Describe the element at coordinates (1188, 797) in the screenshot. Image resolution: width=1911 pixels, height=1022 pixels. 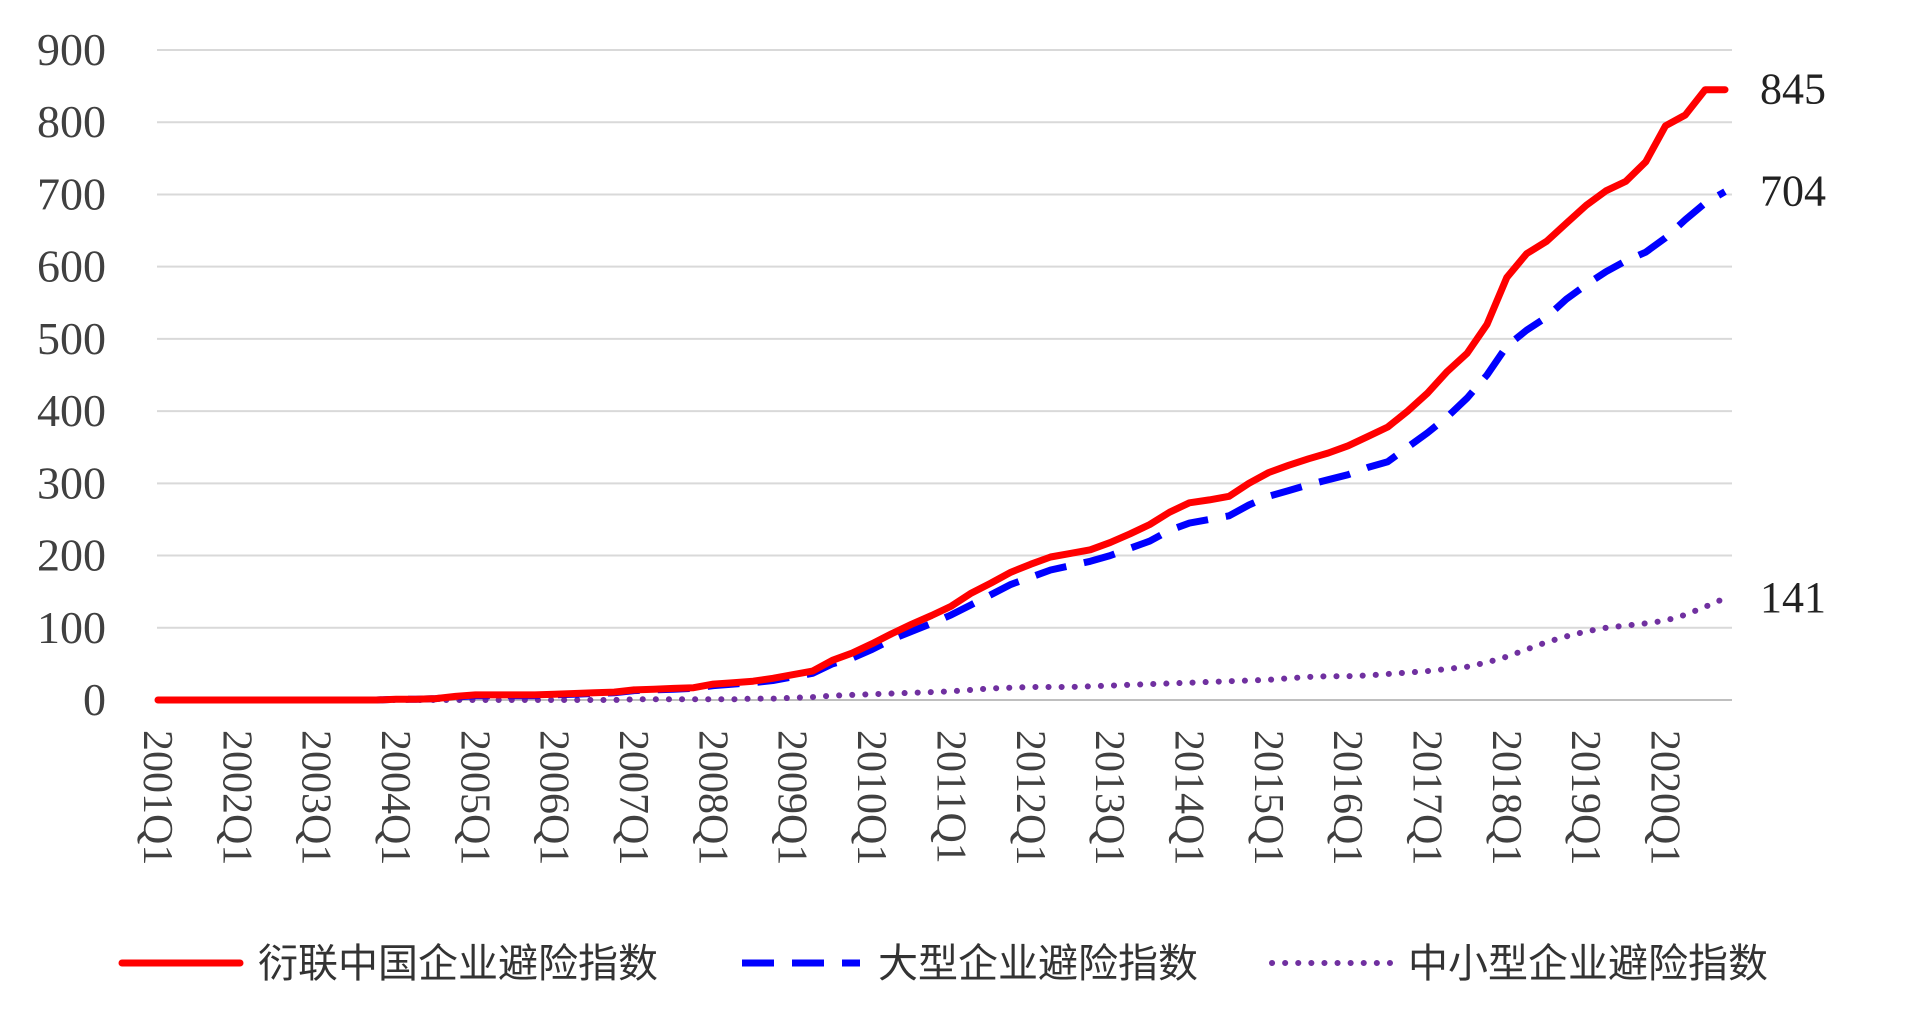
I see `x-tick-label: 2014Q1` at that location.